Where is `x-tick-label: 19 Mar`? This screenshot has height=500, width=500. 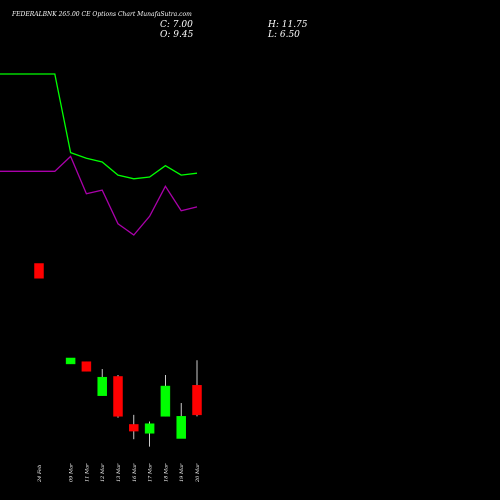 x-tick-label: 19 Mar is located at coordinates (182, 472).